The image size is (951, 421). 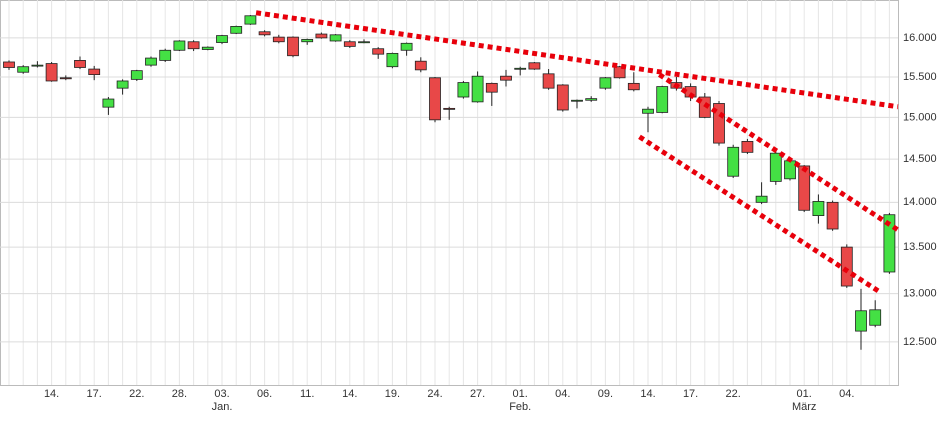 What do you see at coordinates (264, 394) in the screenshot?
I see `x-tick-label: 06.` at bounding box center [264, 394].